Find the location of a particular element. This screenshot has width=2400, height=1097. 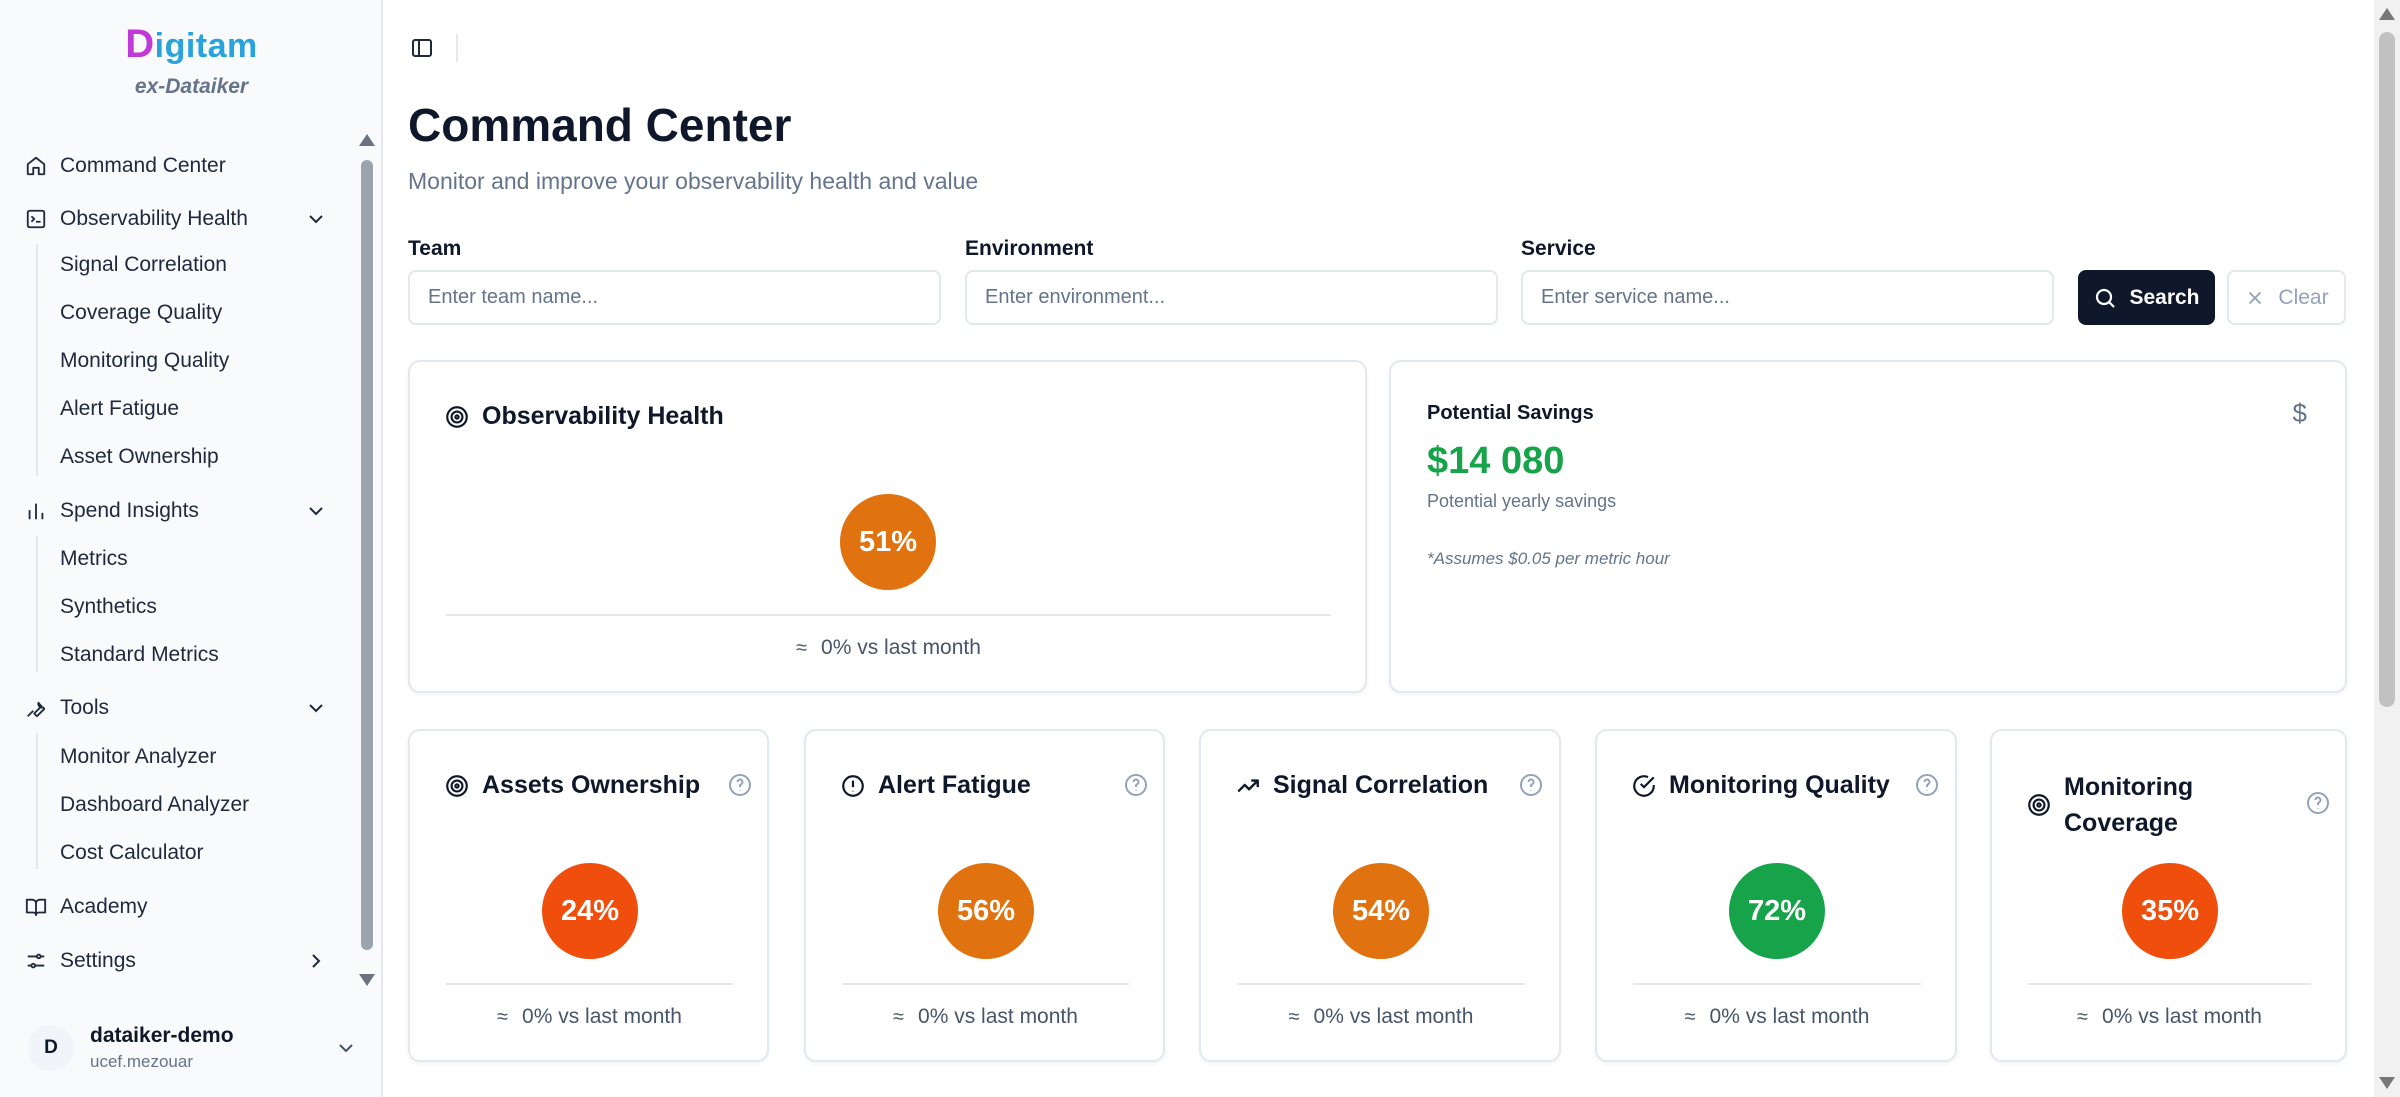

metric-score: 24% is located at coordinates (590, 911).